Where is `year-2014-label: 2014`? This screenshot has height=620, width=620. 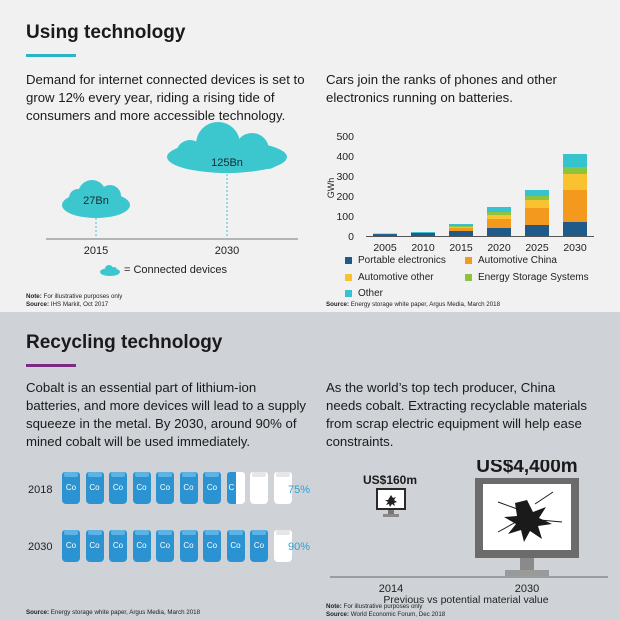
year-2014-label: 2014 is located at coordinates (391, 589).